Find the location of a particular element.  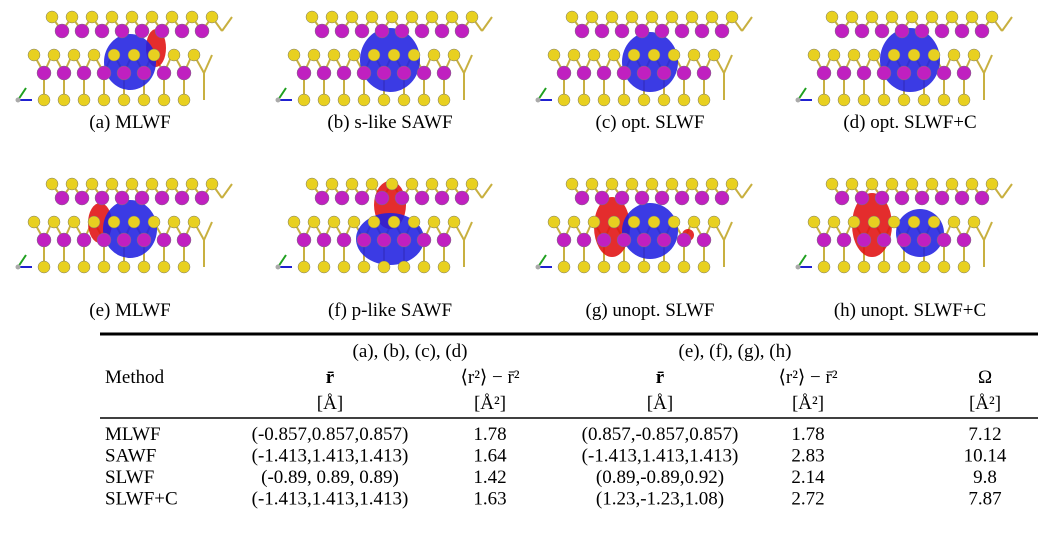

table-cell: SLWF+C is located at coordinates (141, 499).